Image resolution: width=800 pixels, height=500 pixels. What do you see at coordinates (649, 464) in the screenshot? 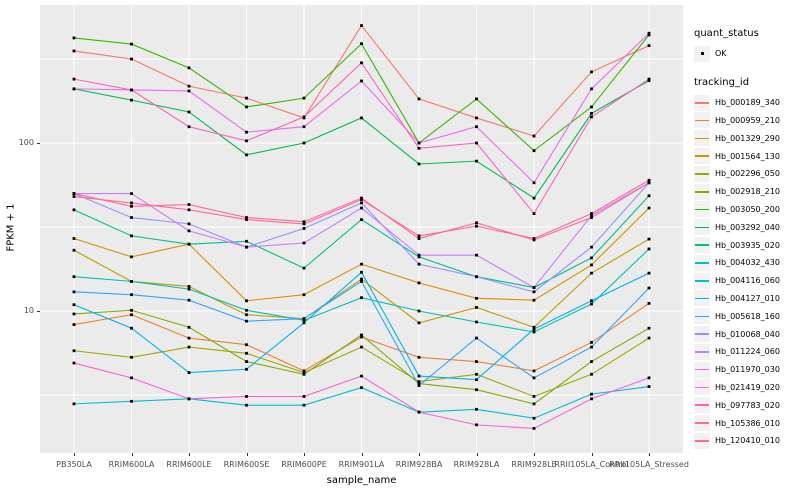
I see `x-tick-label: RRII105LA_Stressed` at bounding box center [649, 464].